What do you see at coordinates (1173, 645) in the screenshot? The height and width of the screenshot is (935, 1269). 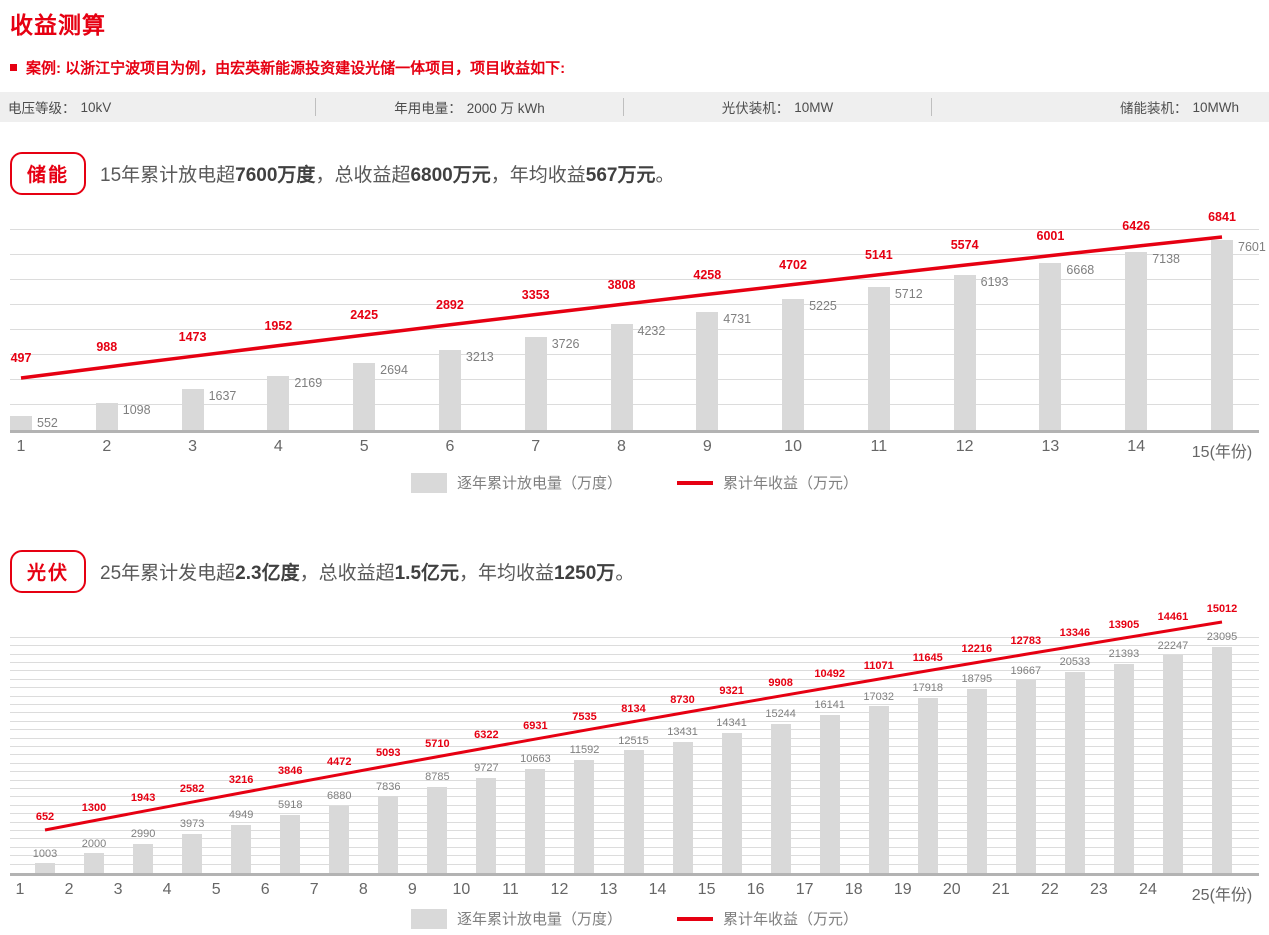 I see `bar-value-label: 22247` at bounding box center [1173, 645].